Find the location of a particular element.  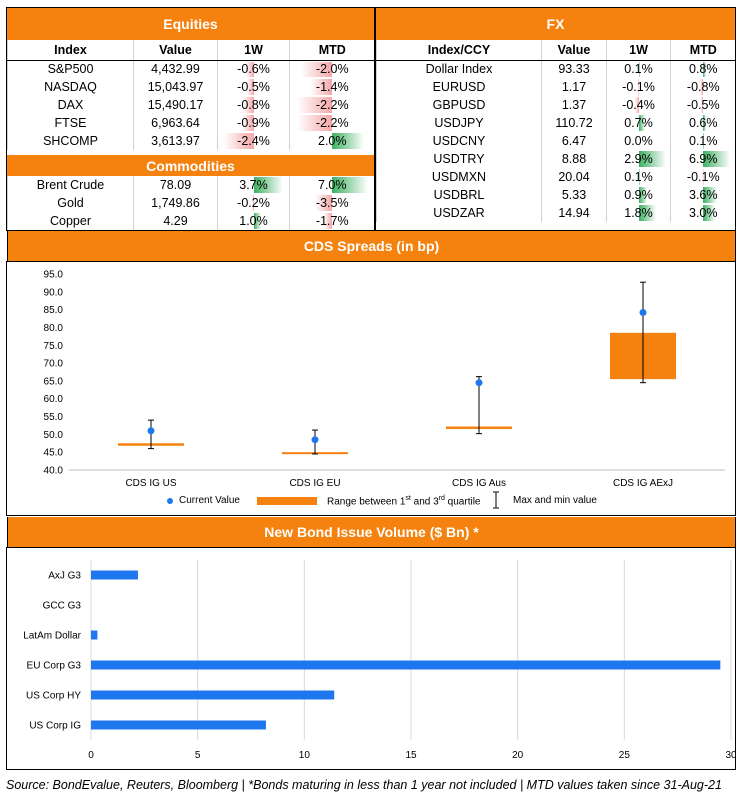

table-row: NASDAQ 15,043.97 -0.5% -1.4% is located at coordinates (191, 87).